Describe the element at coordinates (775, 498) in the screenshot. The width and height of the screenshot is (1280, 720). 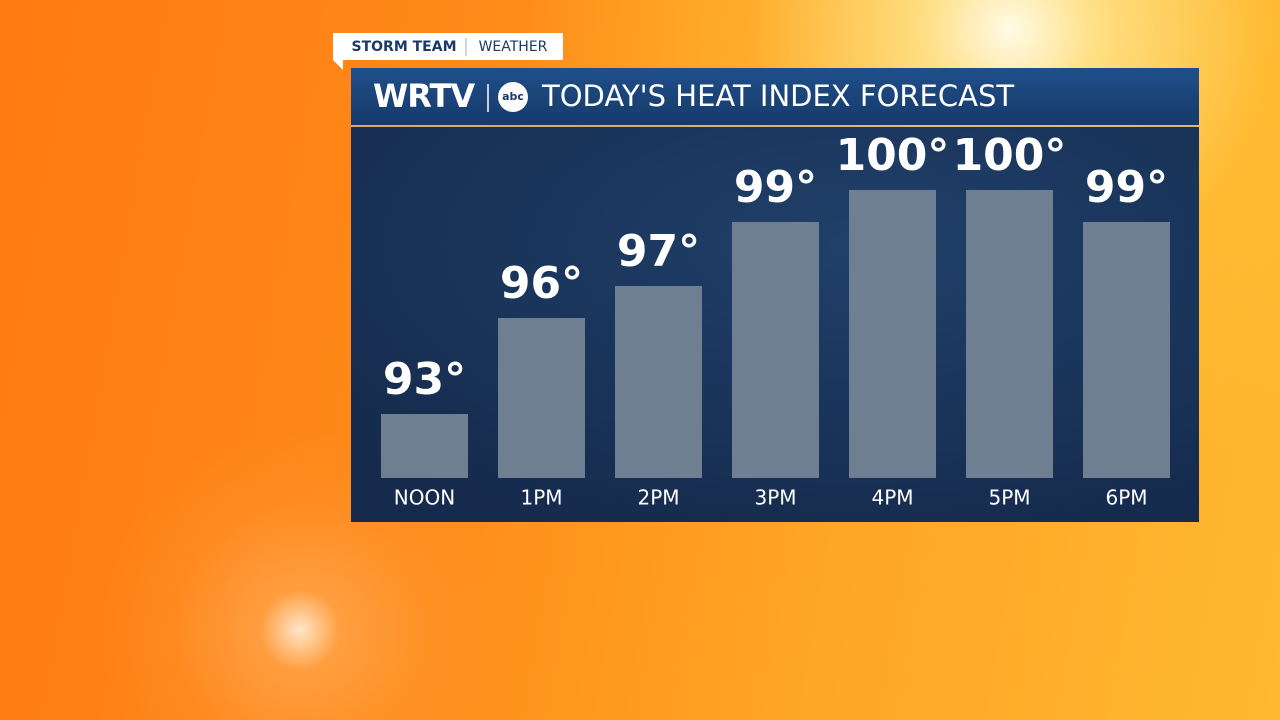
I see `x-tick-label: 3PM` at that location.